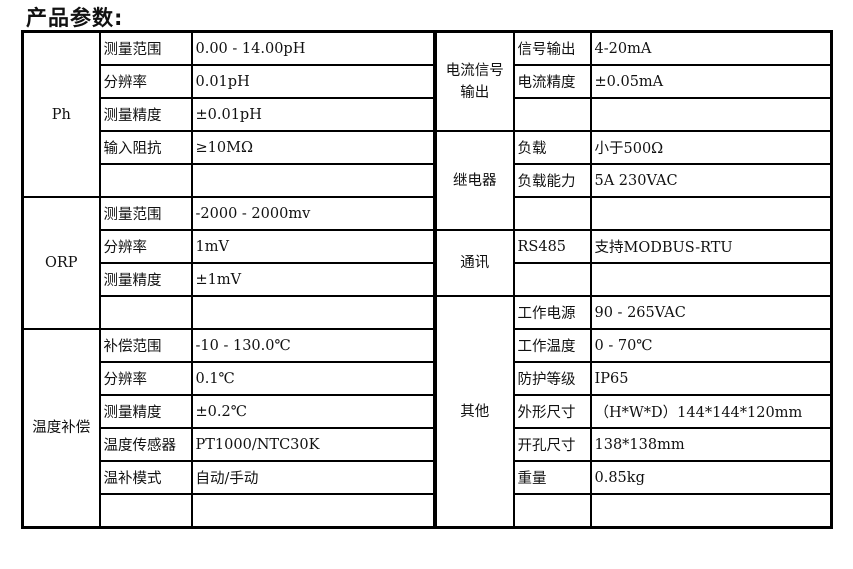 Image resolution: width=853 pixels, height=569 pixels. Describe the element at coordinates (61, 263) in the screenshot. I see `group-name: ORP` at that location.